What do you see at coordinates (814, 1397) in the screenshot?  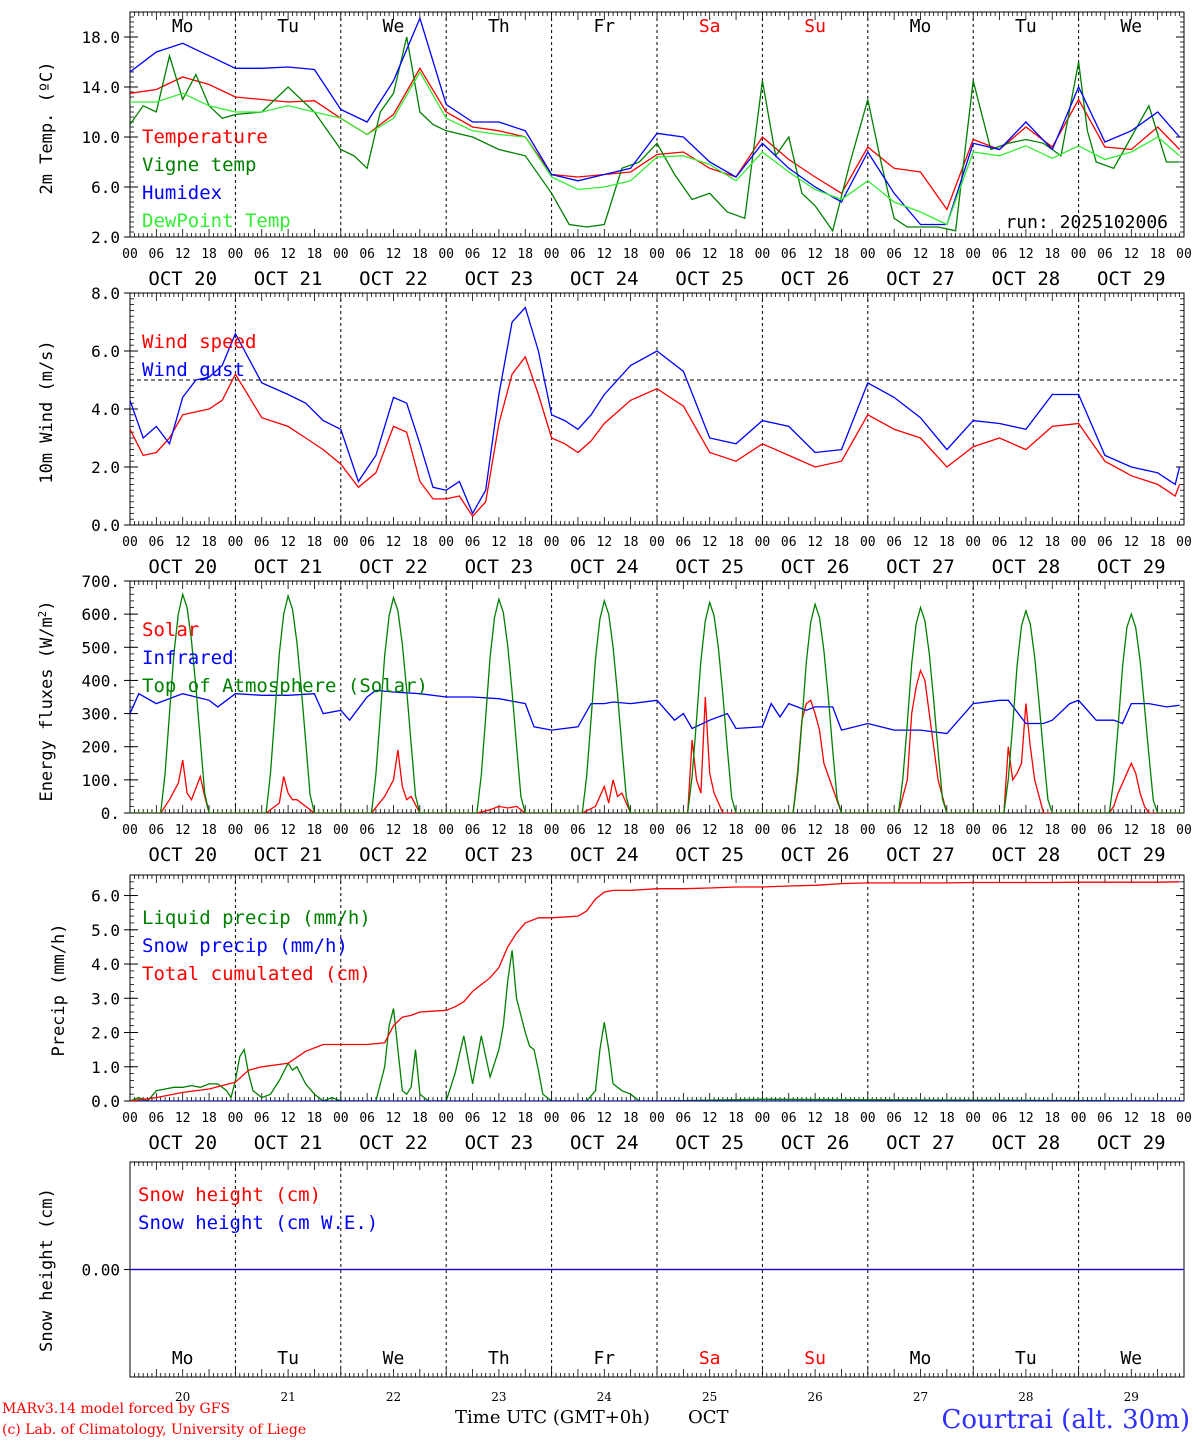 I see `day-number-label: 26` at bounding box center [814, 1397].